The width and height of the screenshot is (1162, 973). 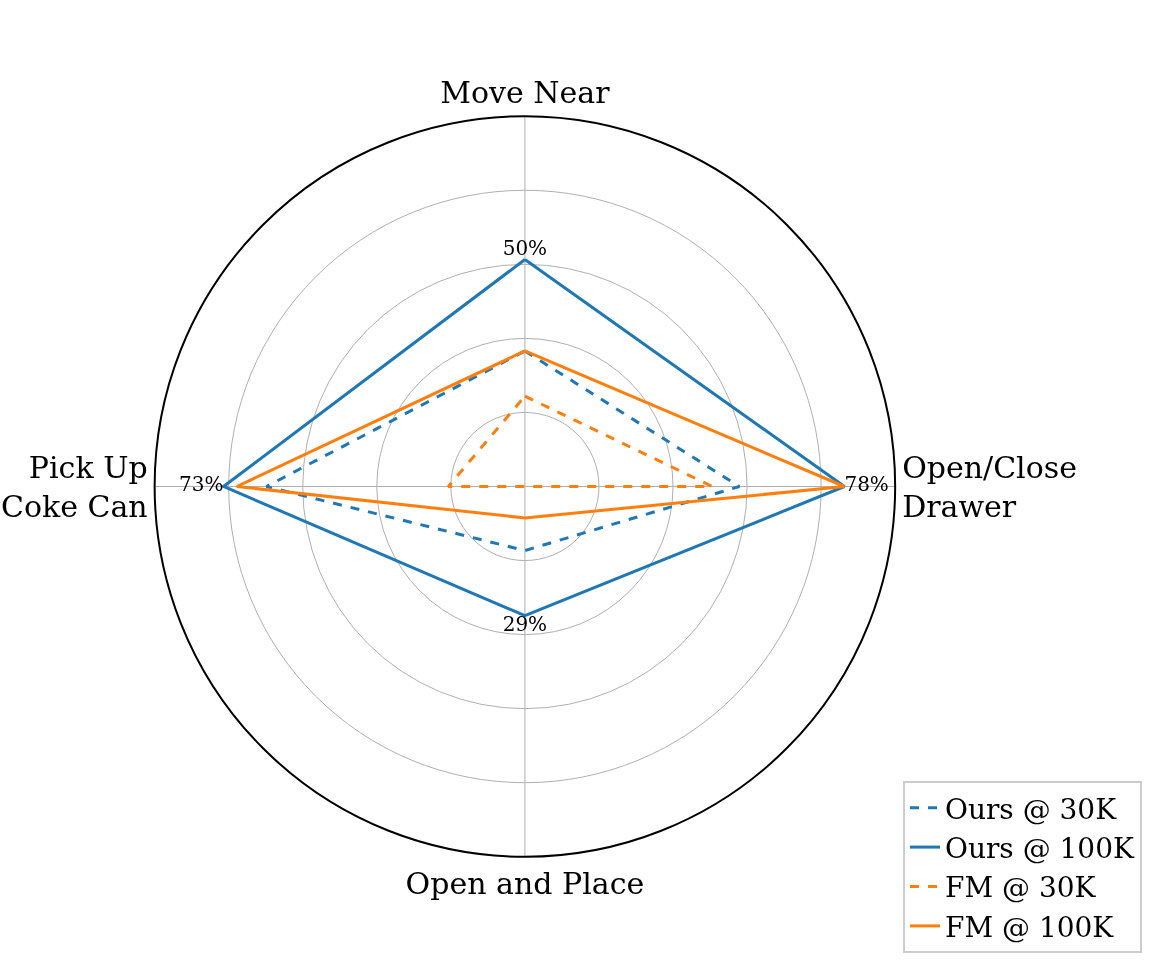 What do you see at coordinates (1031, 809) in the screenshot?
I see `legend-label: Ours @ 30K` at bounding box center [1031, 809].